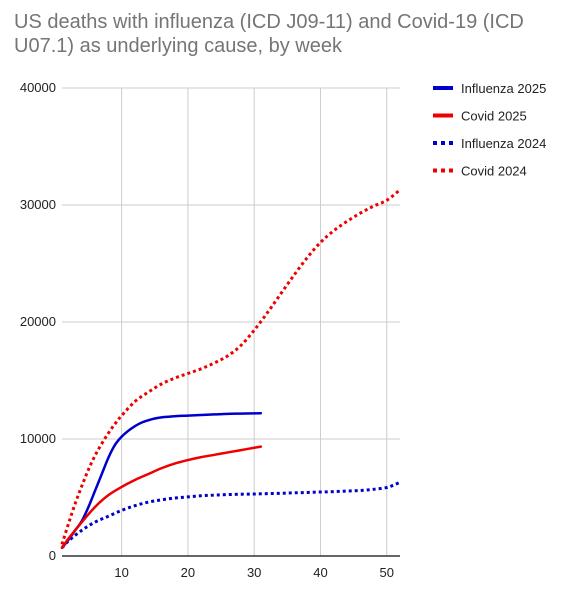  I want to click on y-tick-label: 30000, so click(38, 204).